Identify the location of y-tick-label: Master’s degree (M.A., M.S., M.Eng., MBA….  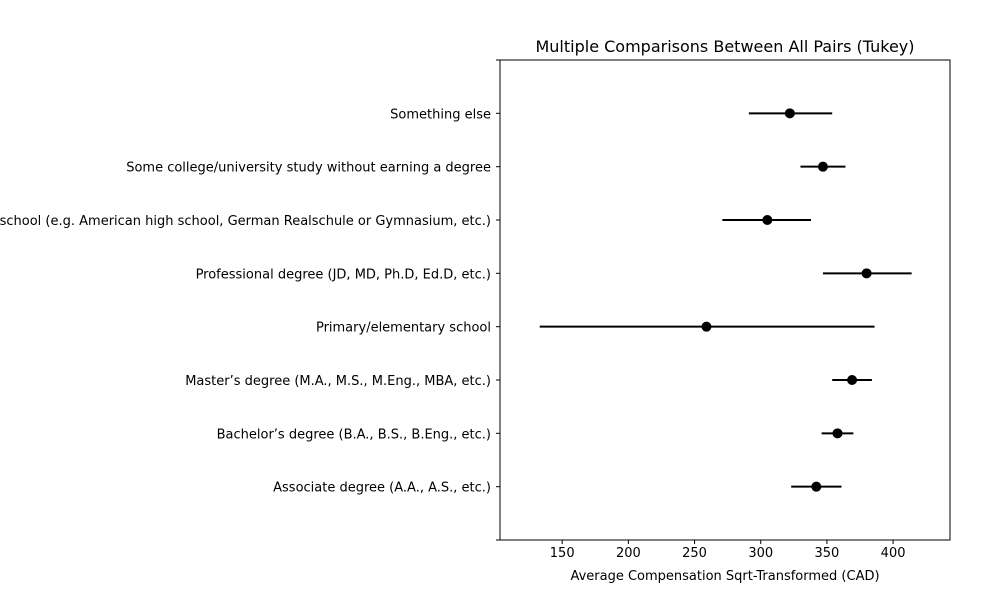
(338, 381).